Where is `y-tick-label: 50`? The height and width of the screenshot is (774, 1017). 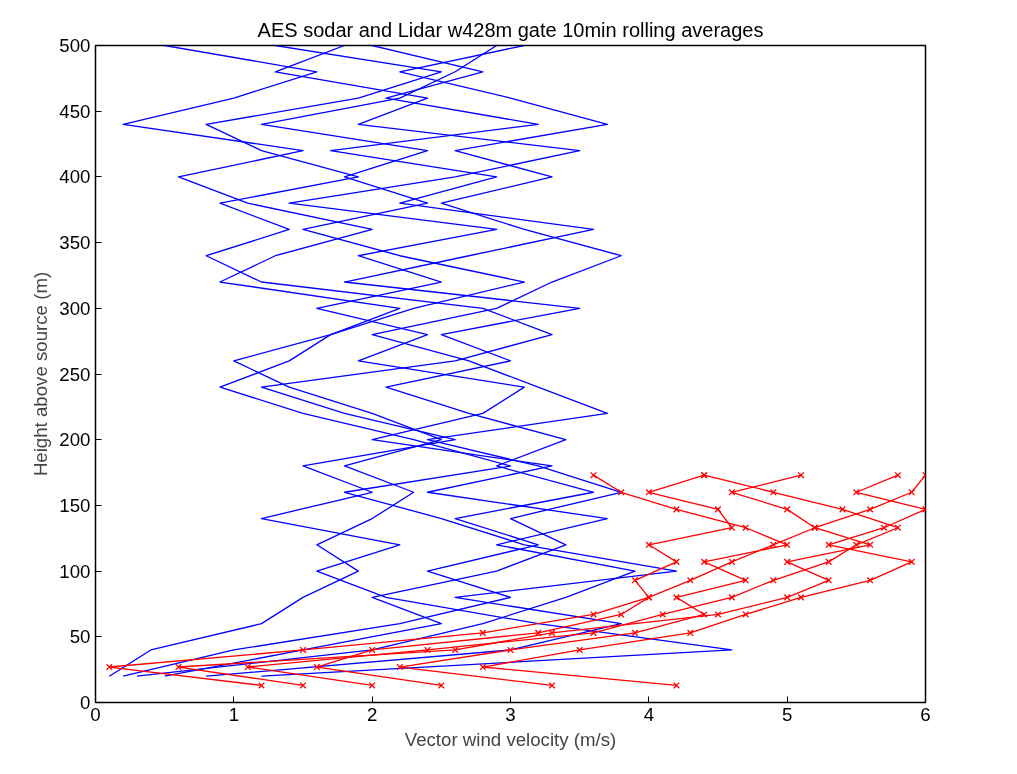 y-tick-label: 50 is located at coordinates (80, 637).